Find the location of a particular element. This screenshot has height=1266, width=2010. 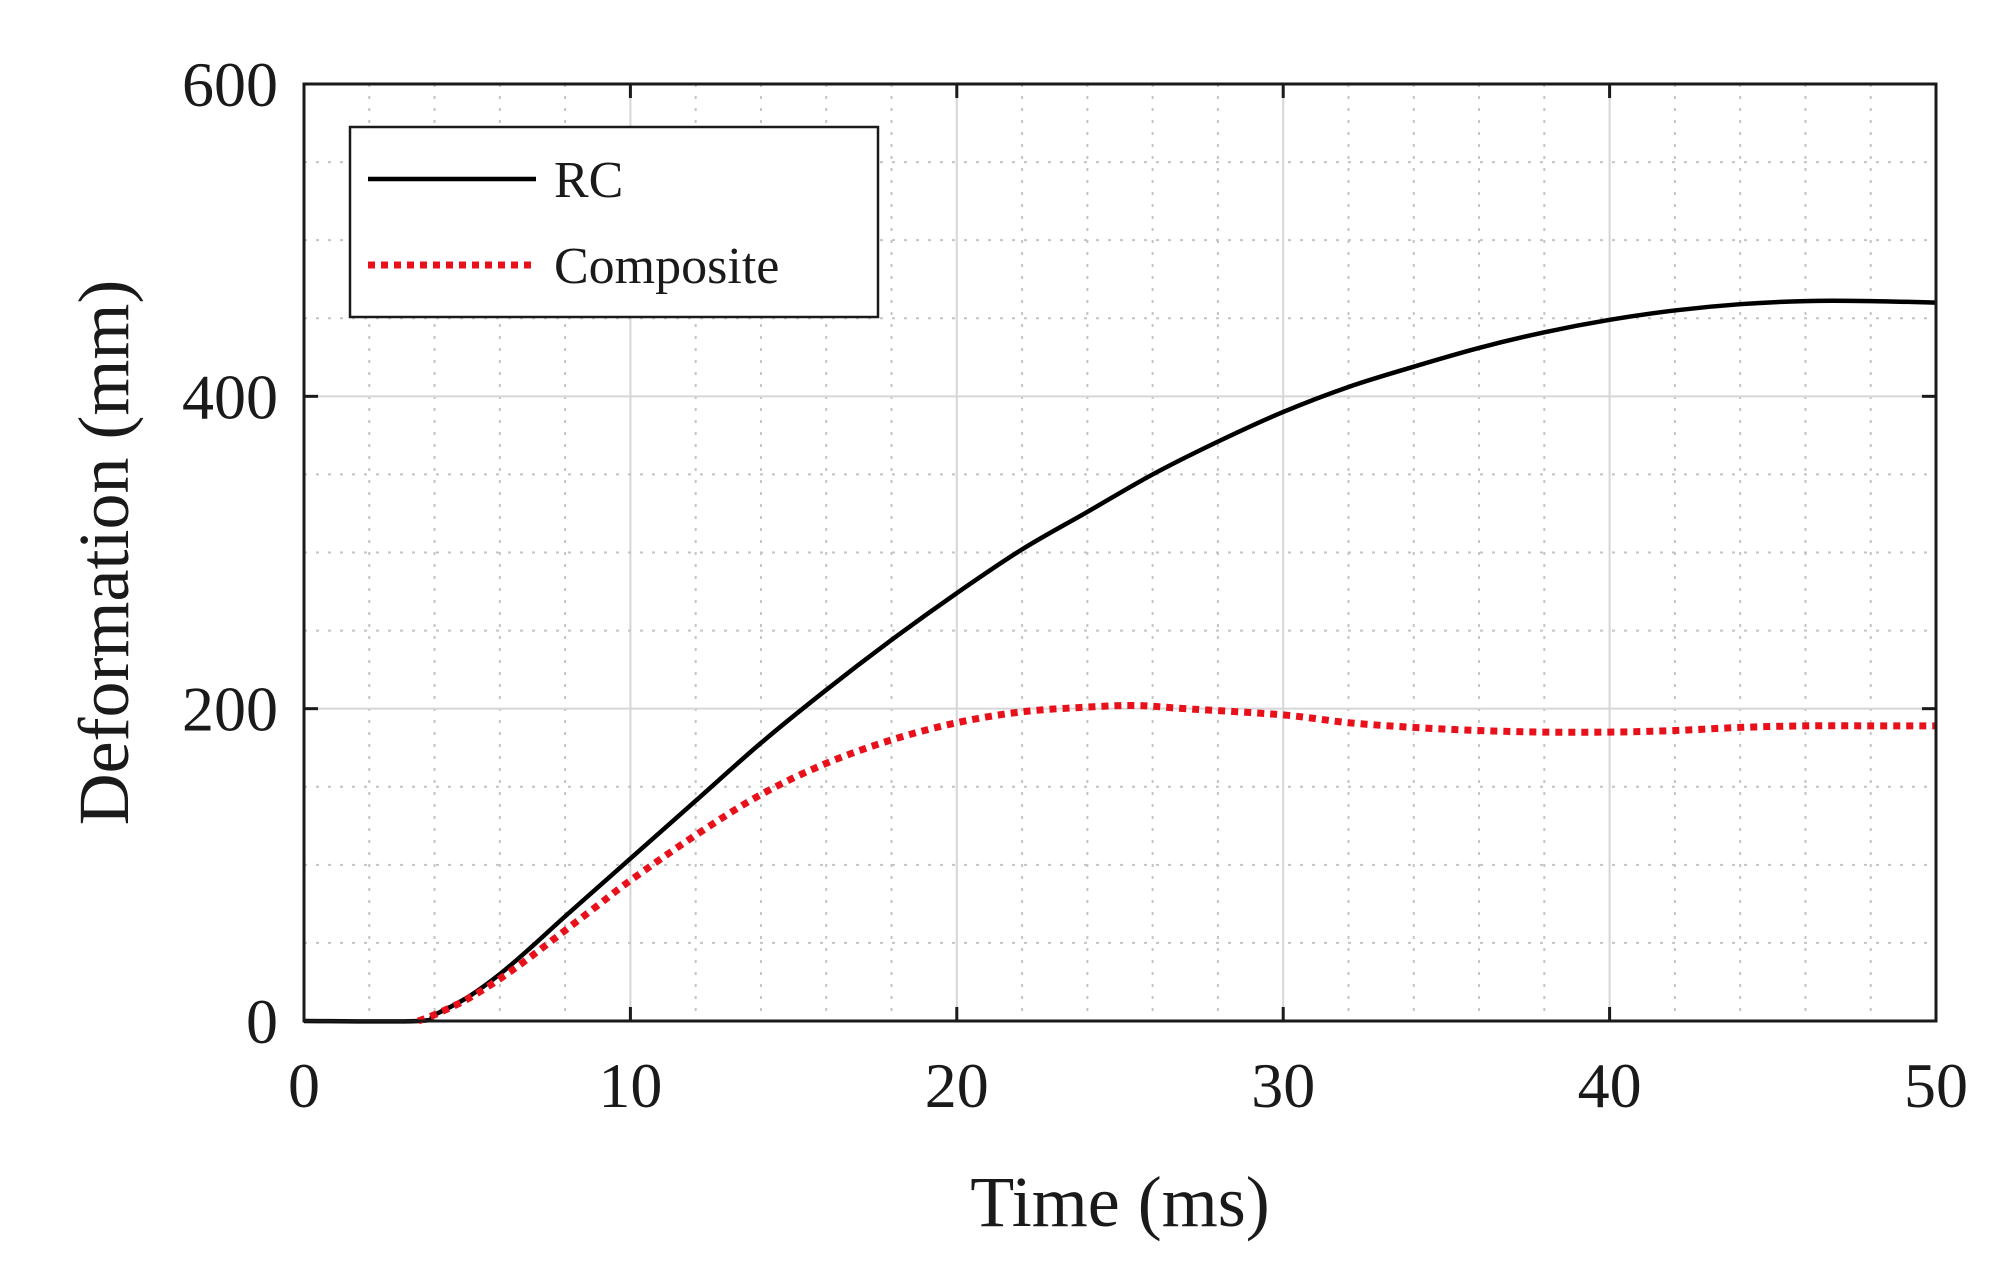

legend-label-rc: RC is located at coordinates (588, 180).